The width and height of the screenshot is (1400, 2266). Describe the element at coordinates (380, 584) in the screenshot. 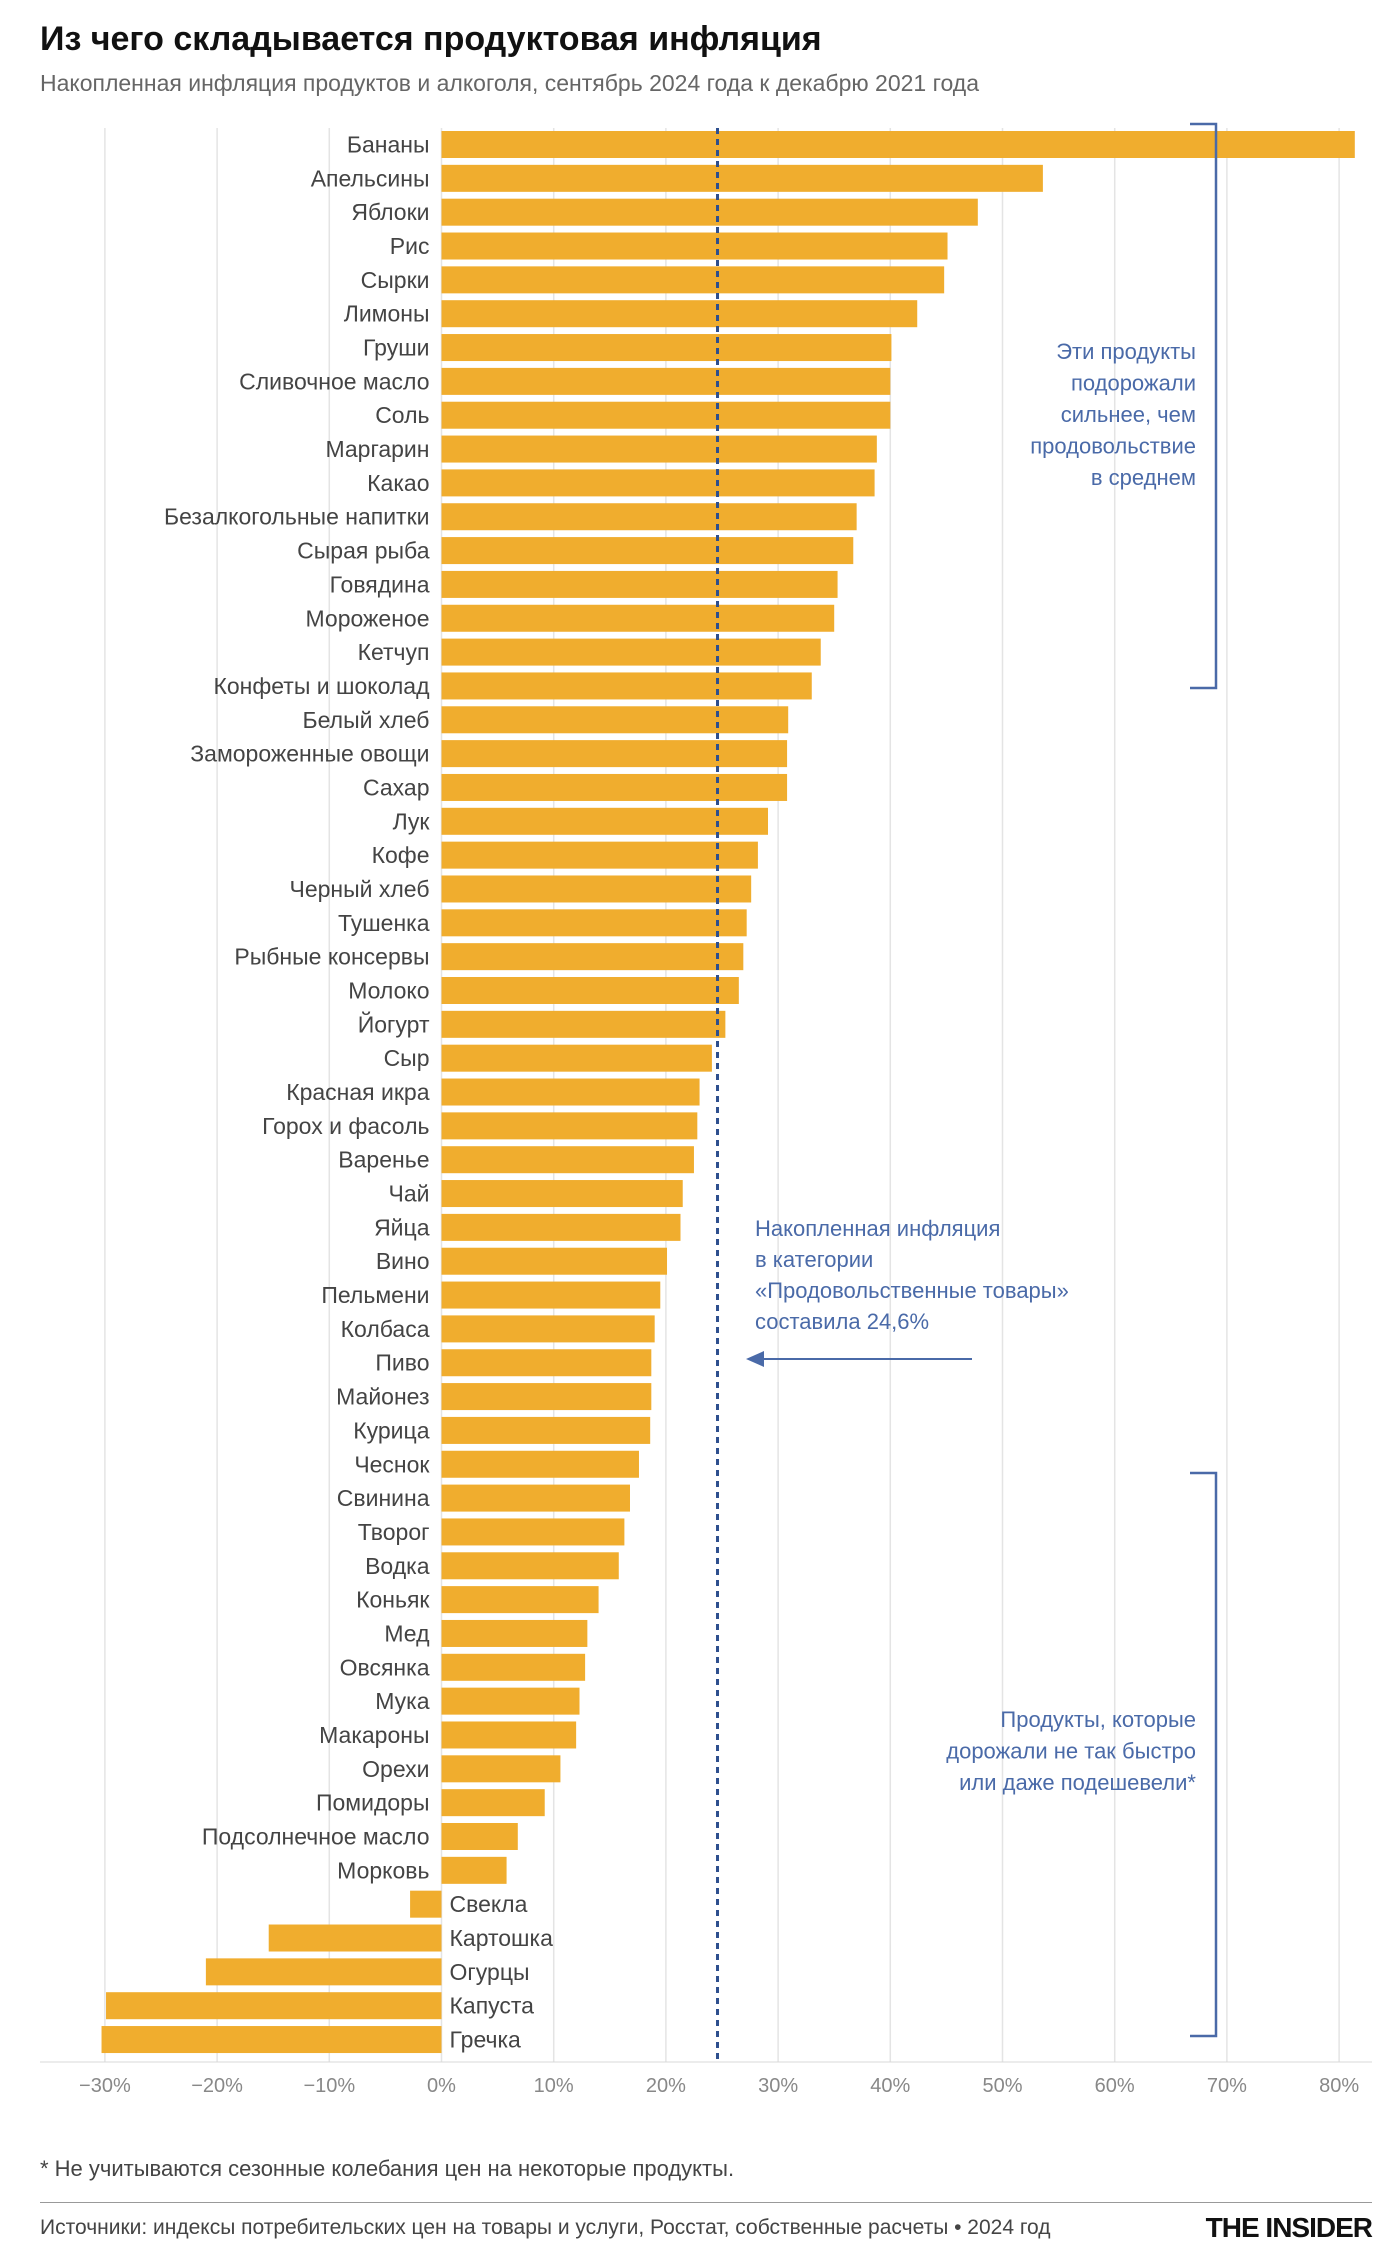

I see `category-label: Говядина` at that location.